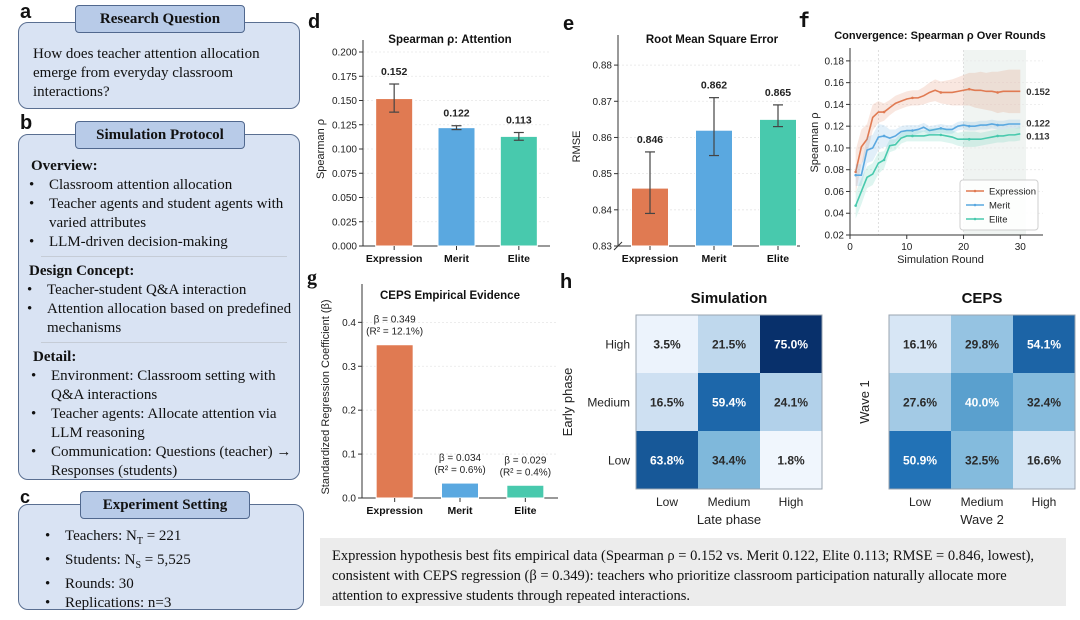  What do you see at coordinates (667, 345) in the screenshot?
I see `heatmap-cell-label: 3.5%` at bounding box center [667, 345].